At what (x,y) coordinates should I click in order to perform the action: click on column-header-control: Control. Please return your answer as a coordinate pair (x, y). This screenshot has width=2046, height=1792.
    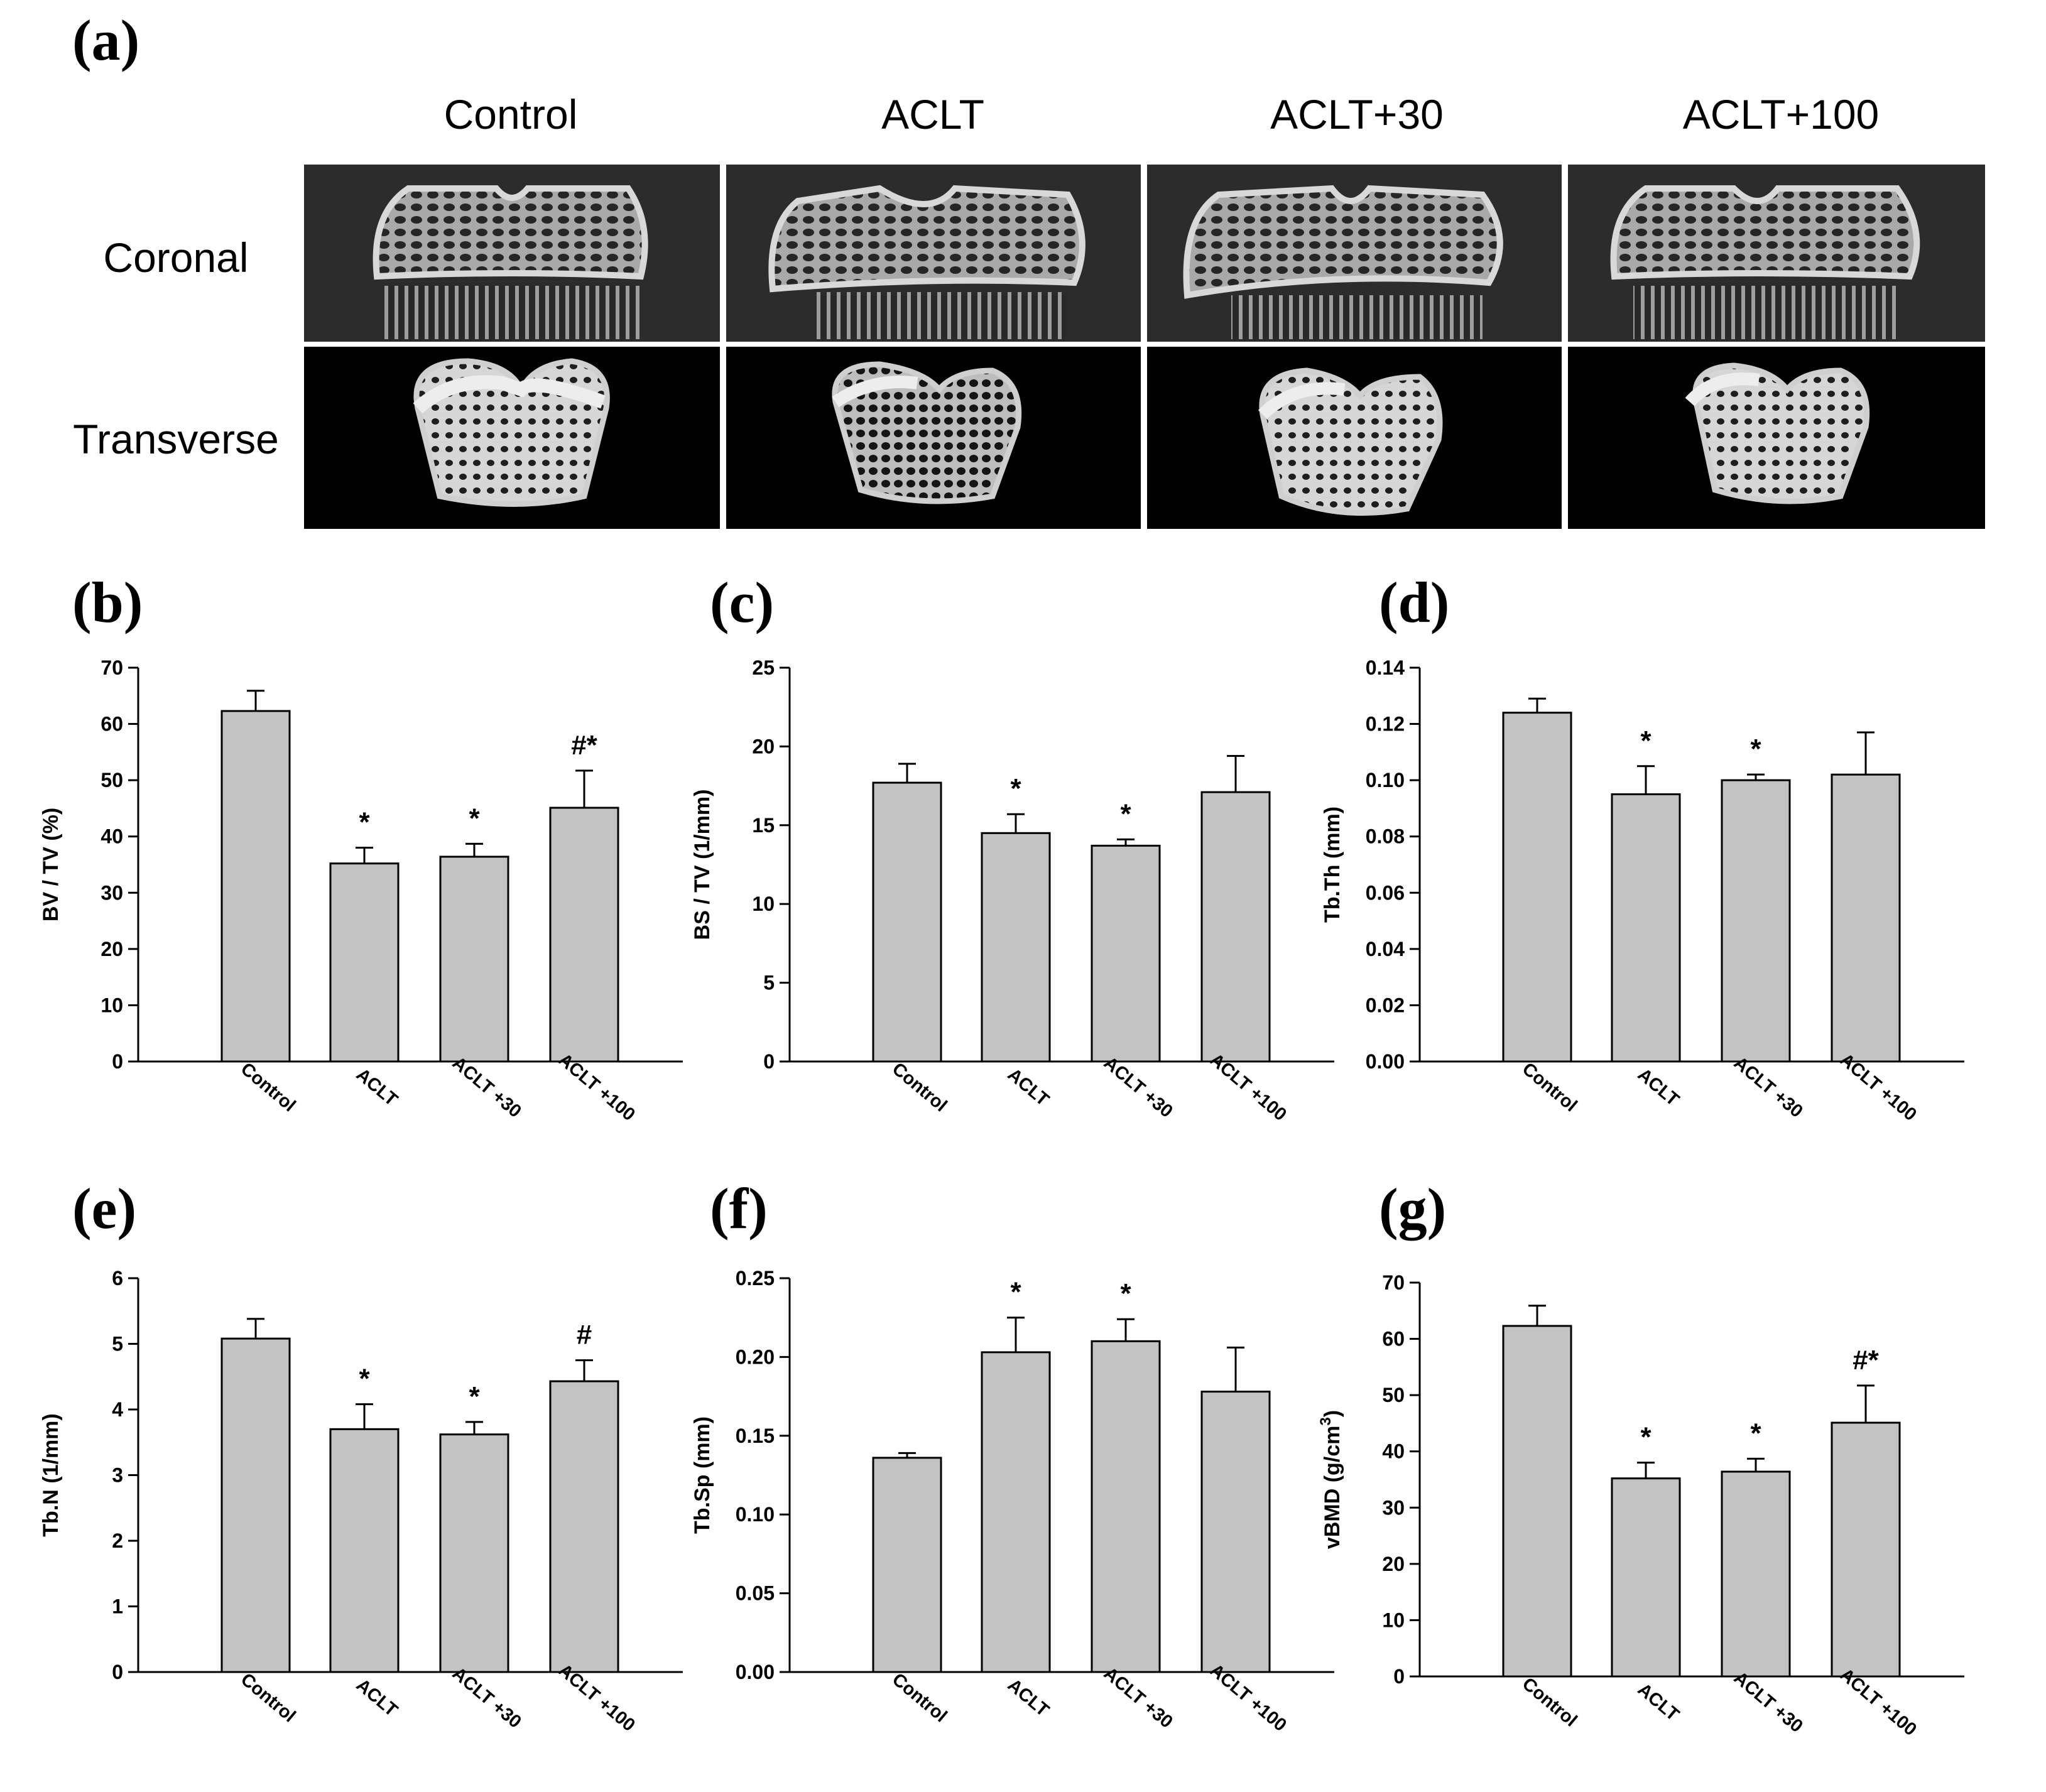
    Looking at the image, I should click on (511, 114).